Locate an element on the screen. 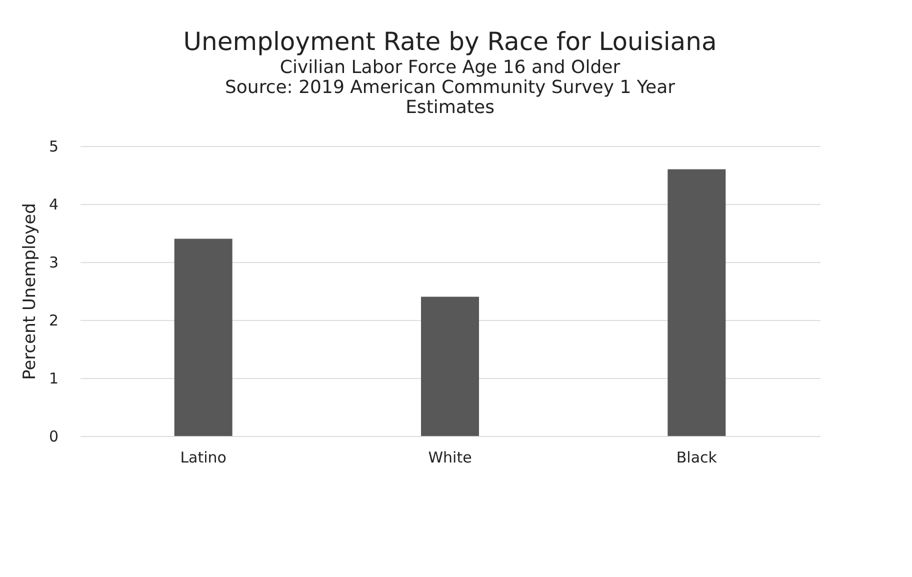 This screenshot has height=577, width=912. y-tick-label: 3 is located at coordinates (53, 263).